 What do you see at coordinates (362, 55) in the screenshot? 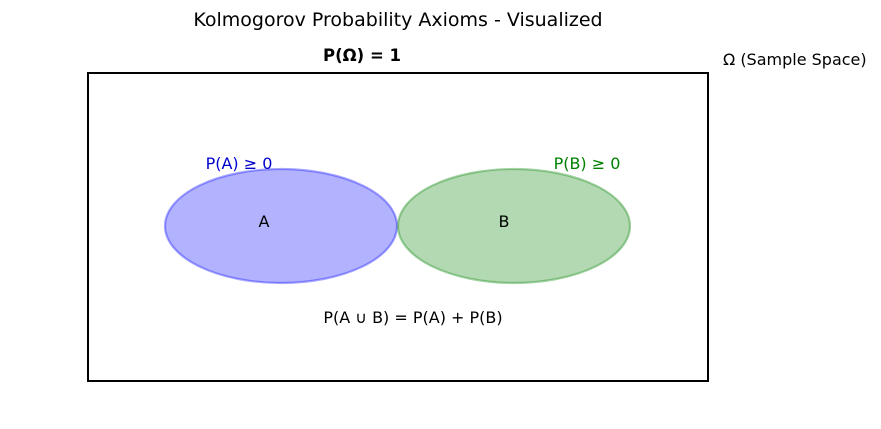
I see `normalization-label: P(Ω) = 1` at bounding box center [362, 55].